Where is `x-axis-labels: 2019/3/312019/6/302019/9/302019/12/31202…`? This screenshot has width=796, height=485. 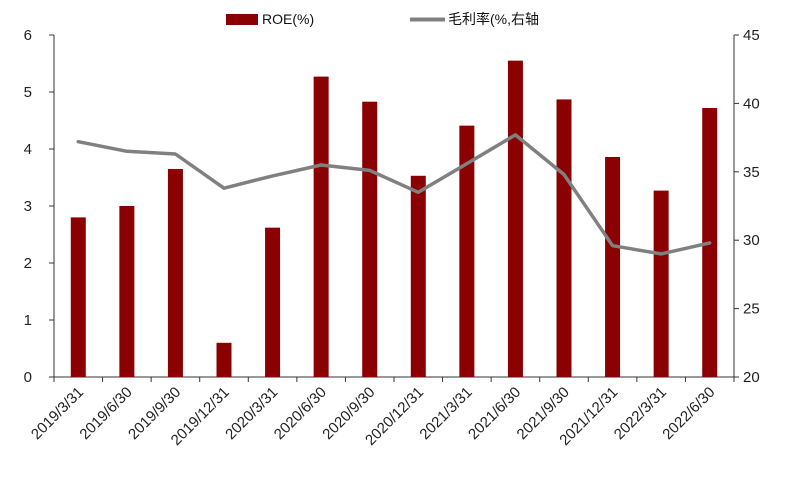
x-axis-labels: 2019/3/312019/6/302019/9/302019/12/31202… is located at coordinates (373, 416).